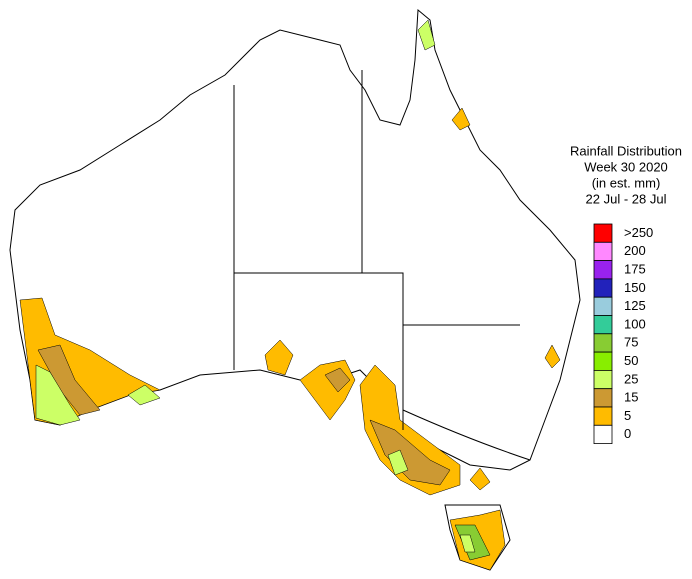 The width and height of the screenshot is (692, 579). What do you see at coordinates (626, 198) in the screenshot?
I see `legend-title: 22 Jul - 28 Jul` at bounding box center [626, 198].